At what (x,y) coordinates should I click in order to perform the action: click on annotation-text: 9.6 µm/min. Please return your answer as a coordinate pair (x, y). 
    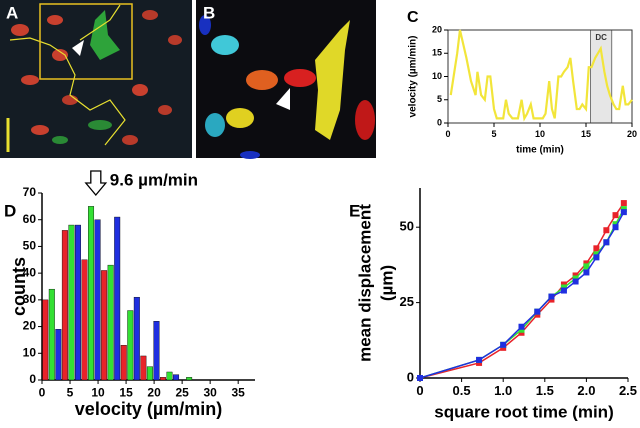
    Looking at the image, I should click on (154, 179).